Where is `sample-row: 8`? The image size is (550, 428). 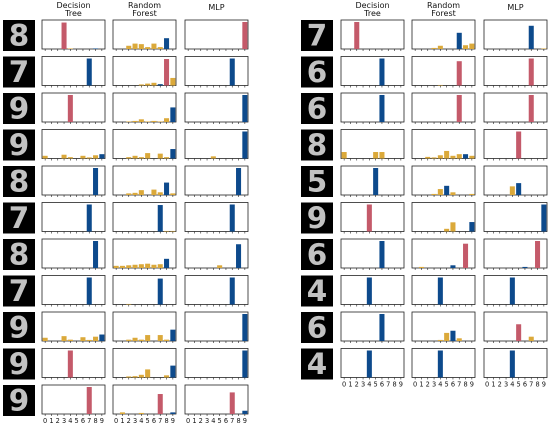
sample-row: 8 is located at coordinates (126, 255).